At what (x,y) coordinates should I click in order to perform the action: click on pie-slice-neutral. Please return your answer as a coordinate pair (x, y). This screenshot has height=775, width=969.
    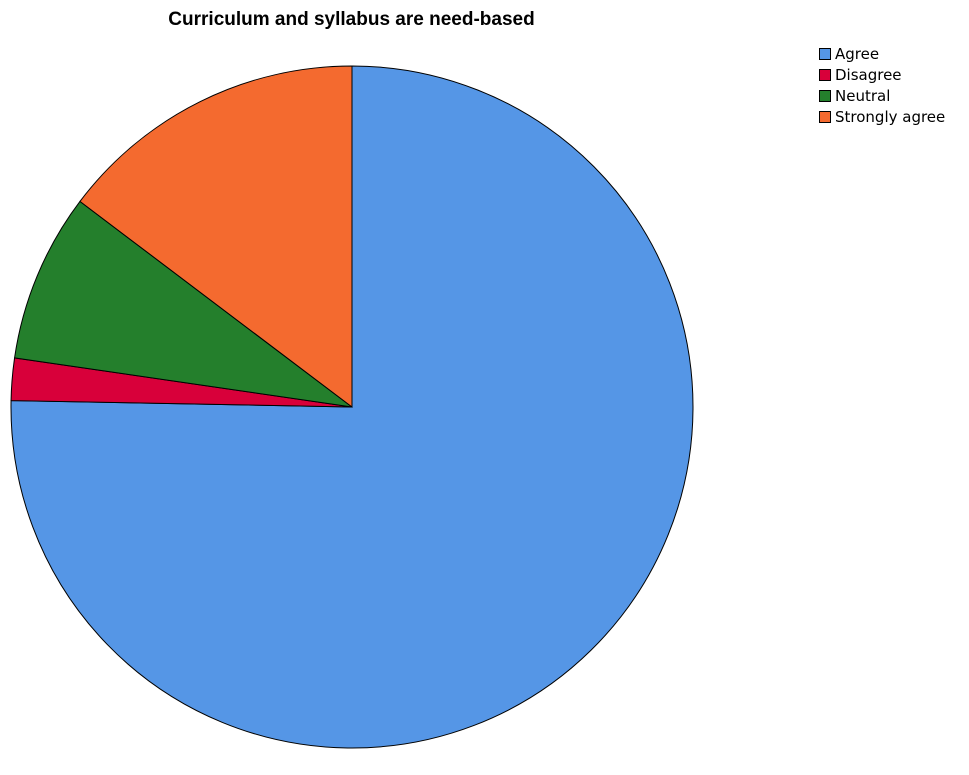
    Looking at the image, I should click on (183, 304).